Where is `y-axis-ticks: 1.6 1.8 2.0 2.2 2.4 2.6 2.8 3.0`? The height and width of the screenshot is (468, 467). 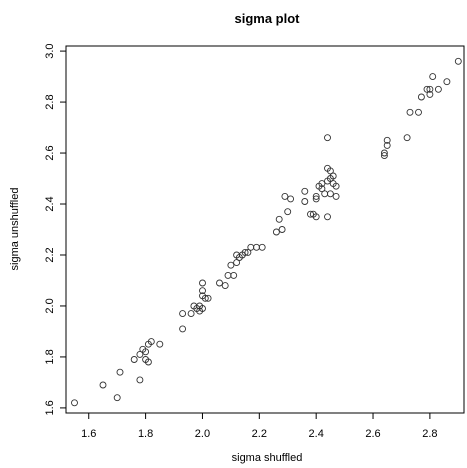 y-axis-ticks: 1.6 1.8 2.0 2.2 2.4 2.6 2.8 3.0 is located at coordinates (55, 229).